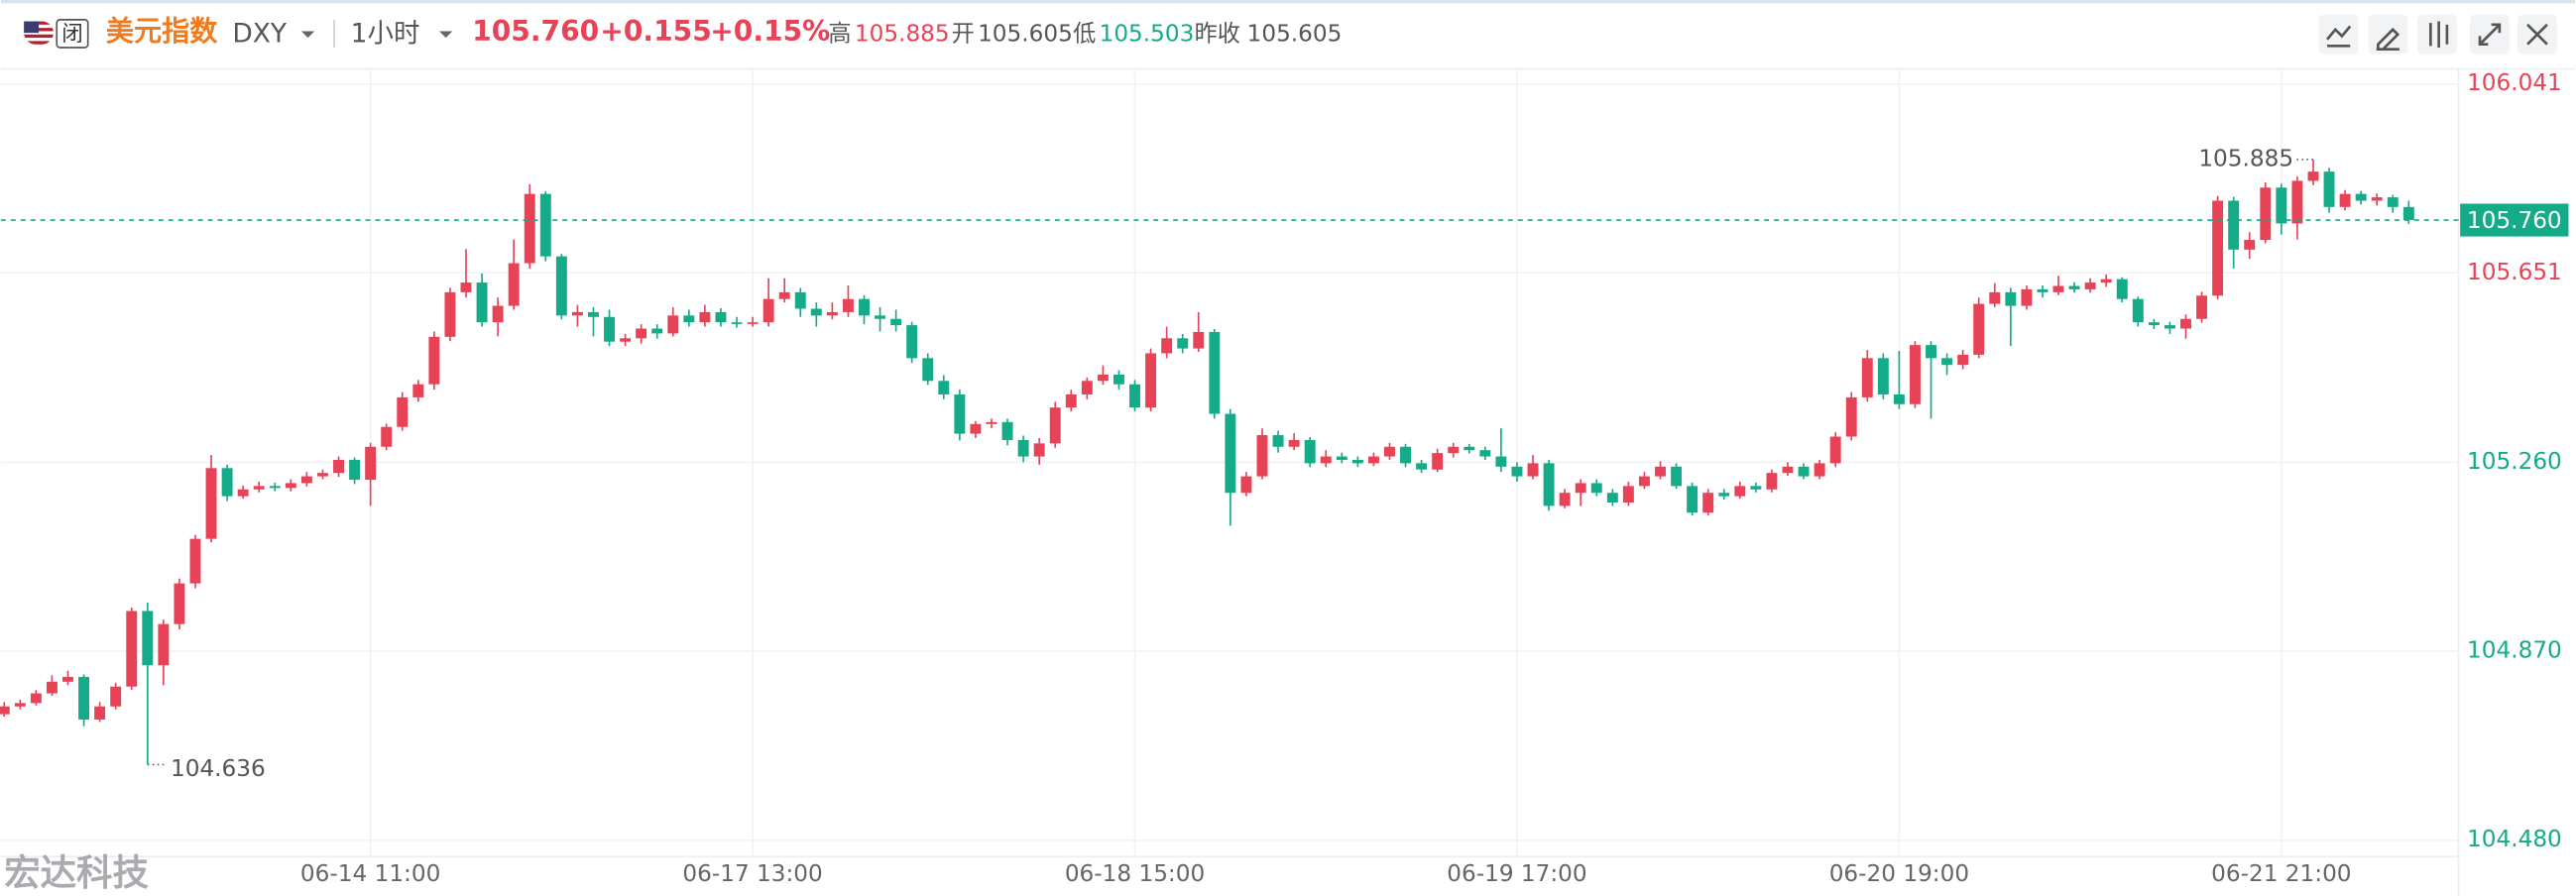  I want to click on chart-type-button, so click(2437, 34).